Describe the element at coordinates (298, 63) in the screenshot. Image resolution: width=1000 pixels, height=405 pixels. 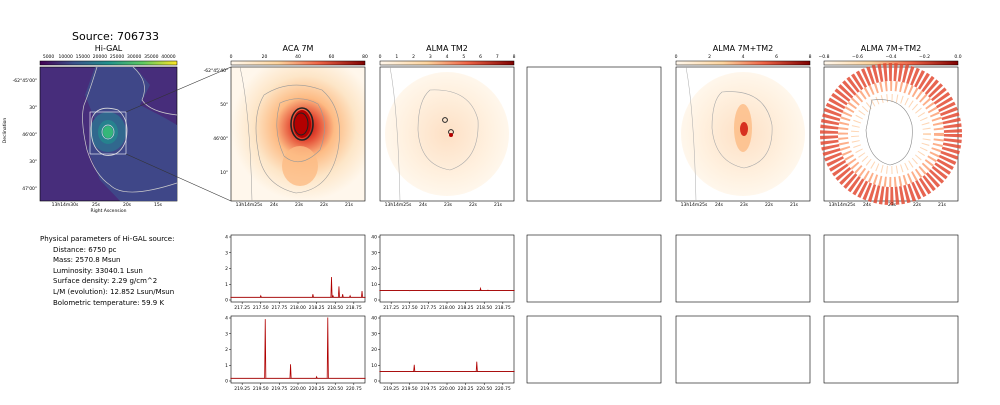
I see `aca7m-colorbar` at that location.